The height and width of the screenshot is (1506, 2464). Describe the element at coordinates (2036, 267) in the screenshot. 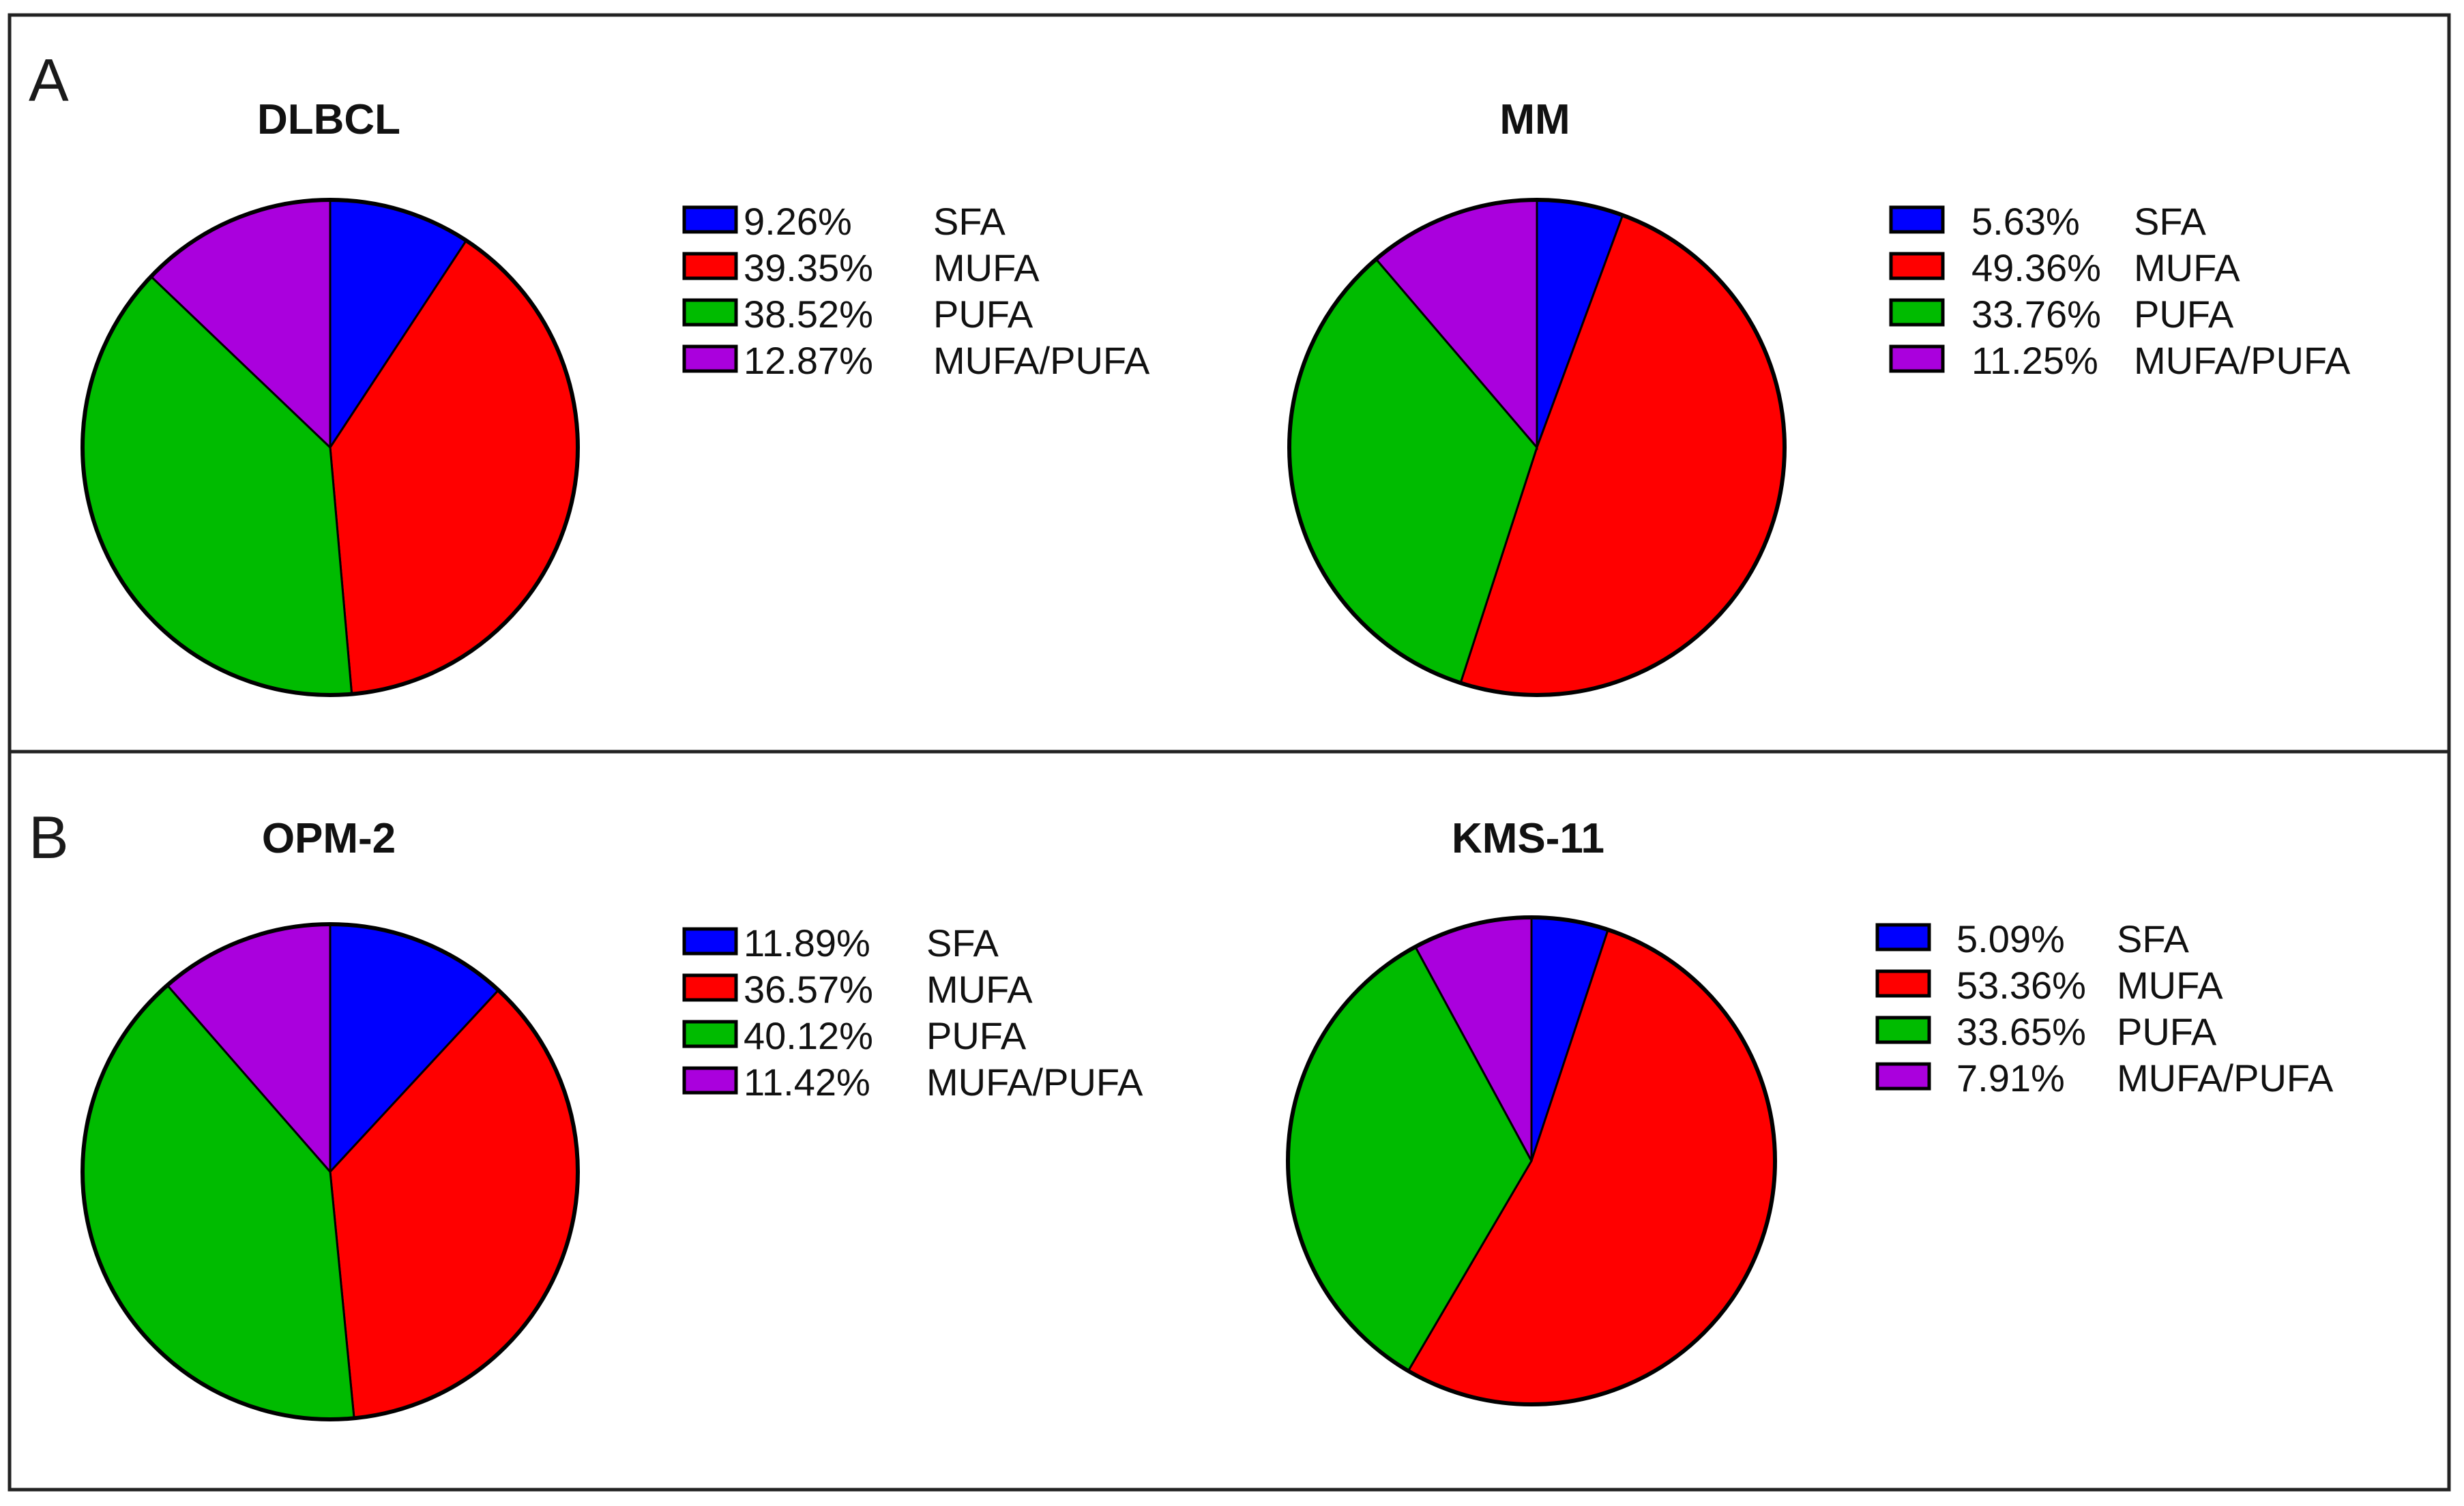

I see `legend-value-label: 49.36%` at that location.